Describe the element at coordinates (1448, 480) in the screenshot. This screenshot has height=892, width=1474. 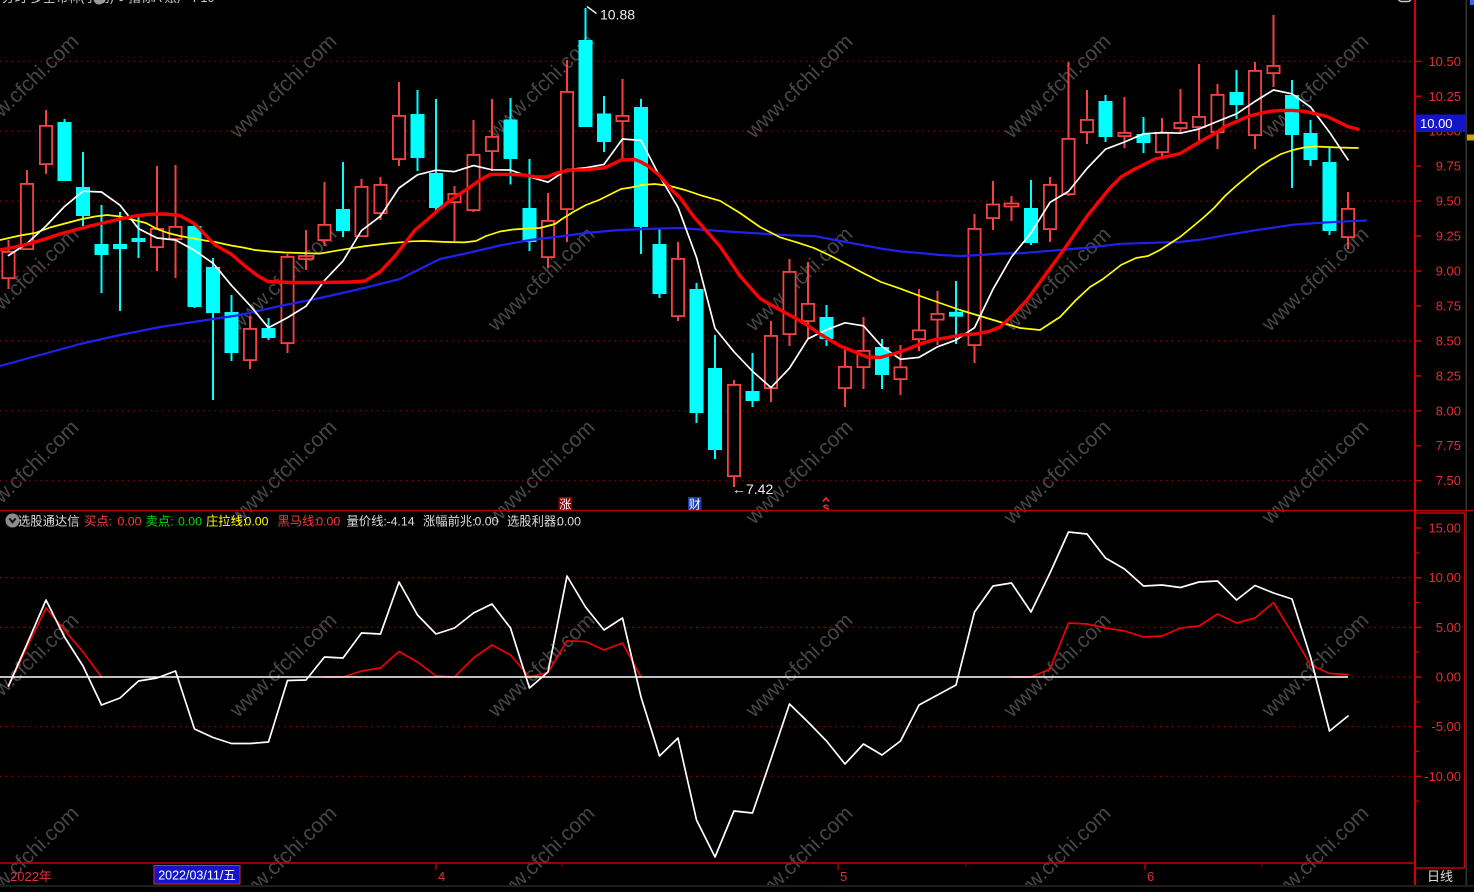
I see `svg-text: 7.50` at that location.